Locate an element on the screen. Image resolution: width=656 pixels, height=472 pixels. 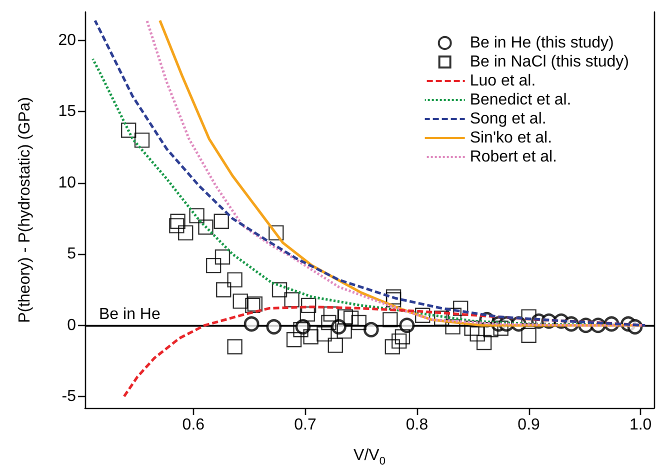
legend-label: Benedict et al. is located at coordinates (521, 100).